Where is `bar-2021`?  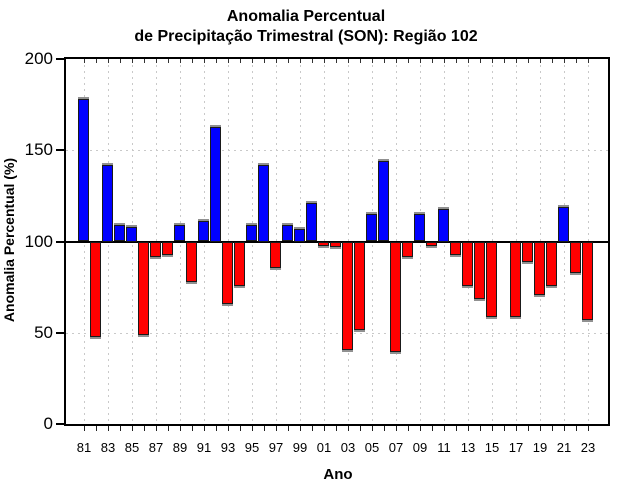
bar-2021 is located at coordinates (563, 224).